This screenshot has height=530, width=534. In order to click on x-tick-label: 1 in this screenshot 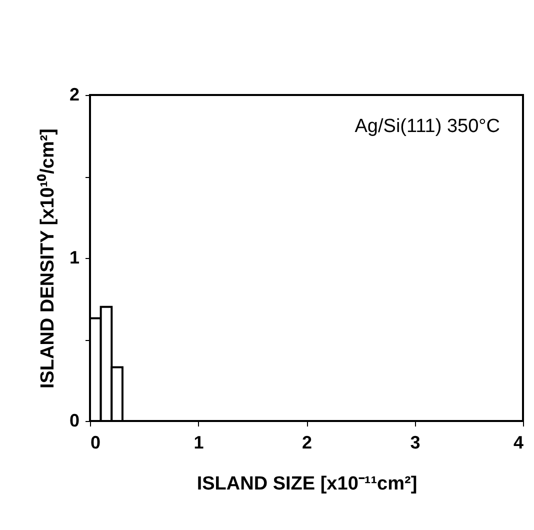, I will do `click(199, 442)`.